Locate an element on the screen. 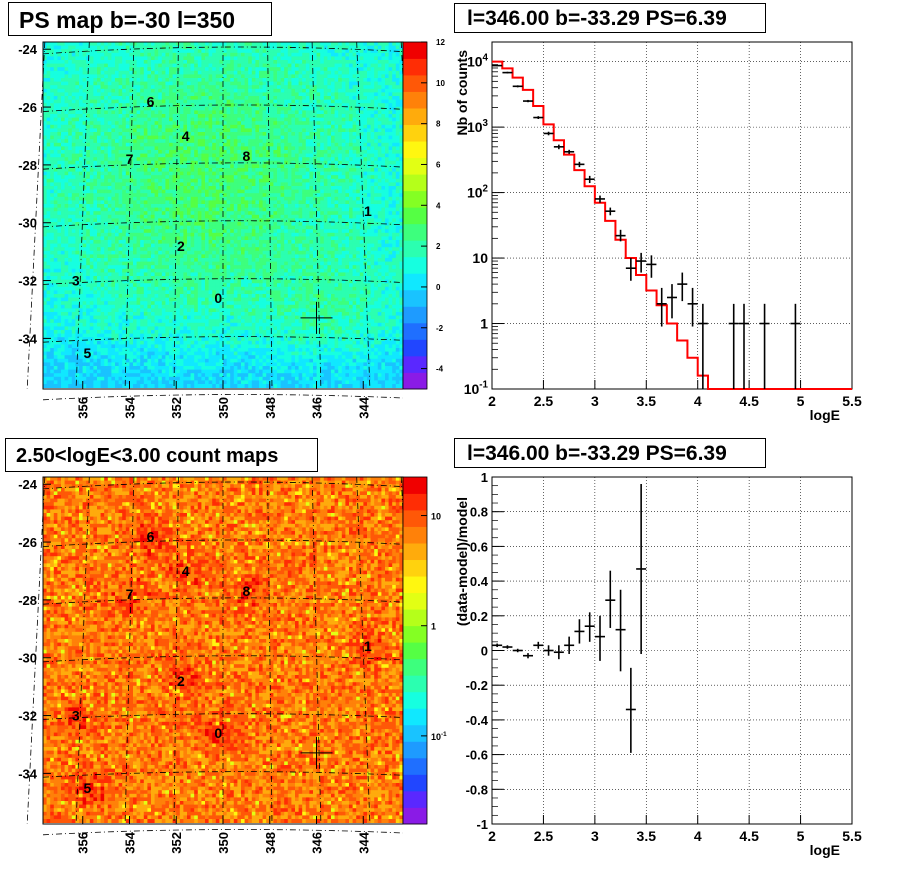 The height and width of the screenshot is (871, 898). y-tick-label: -34 is located at coordinates (28, 338).